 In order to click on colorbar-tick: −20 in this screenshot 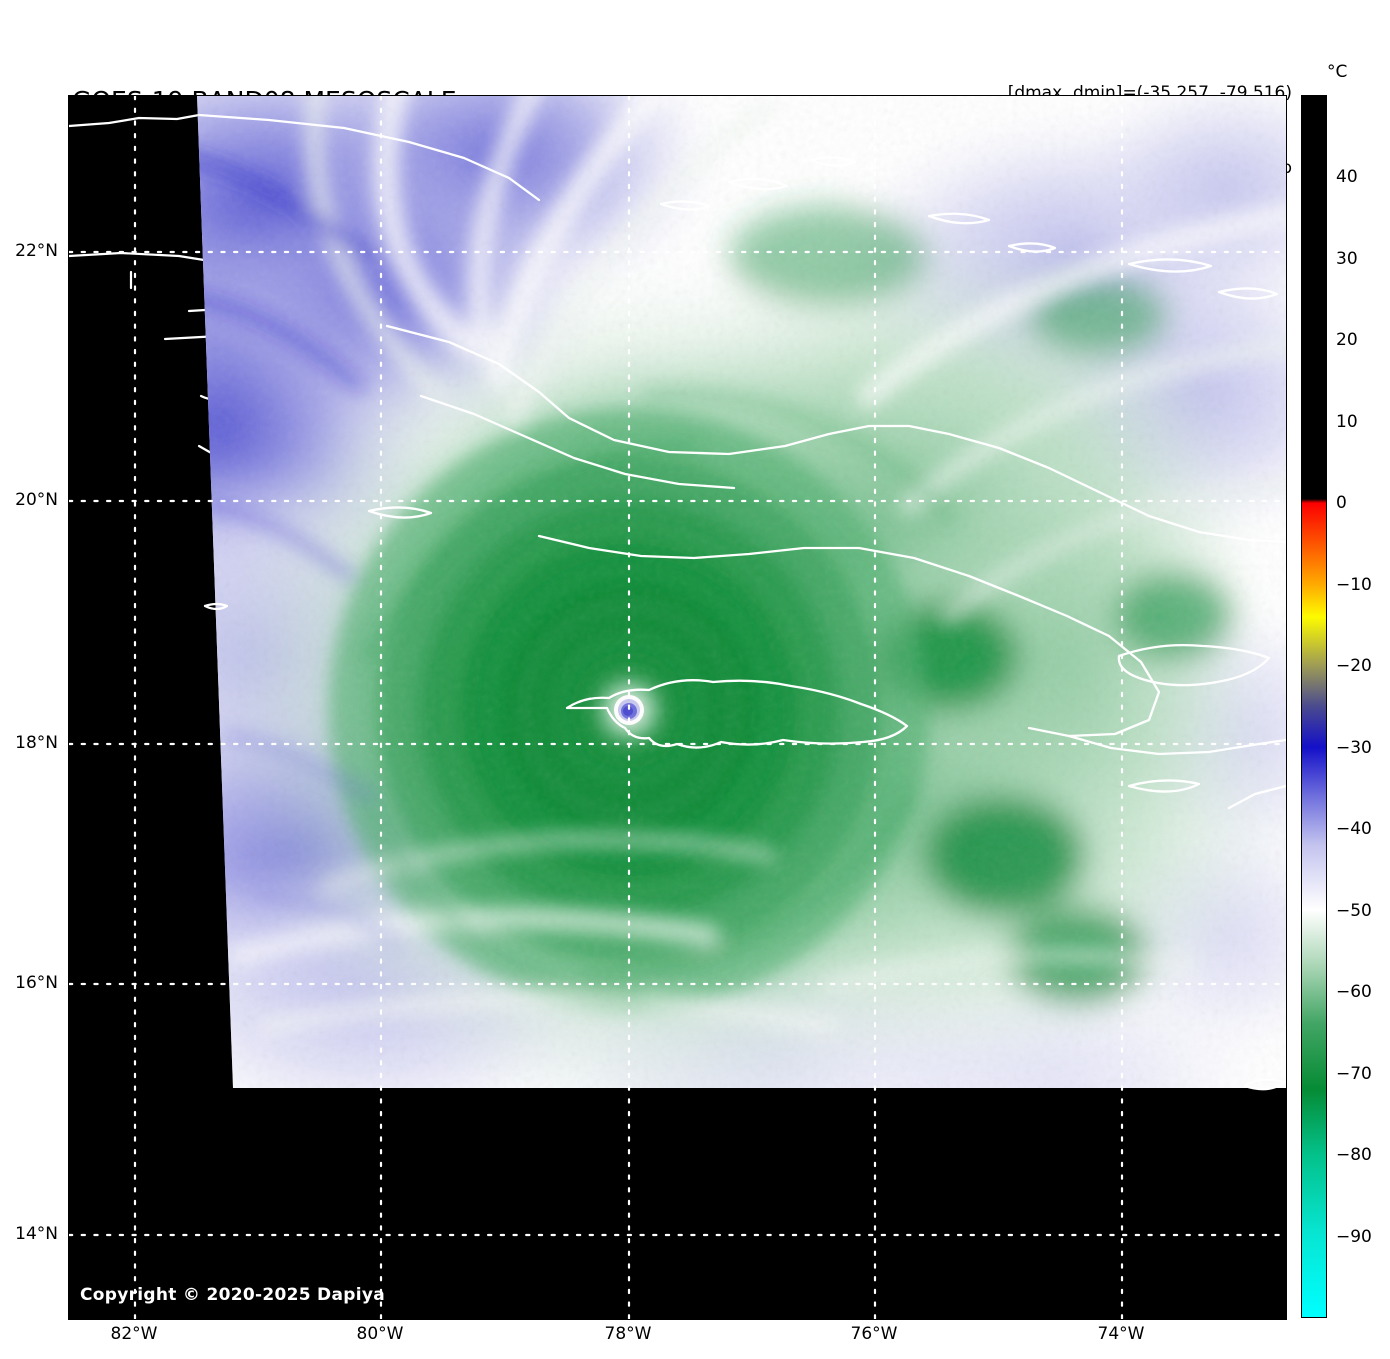, I will do `click(1354, 666)`.